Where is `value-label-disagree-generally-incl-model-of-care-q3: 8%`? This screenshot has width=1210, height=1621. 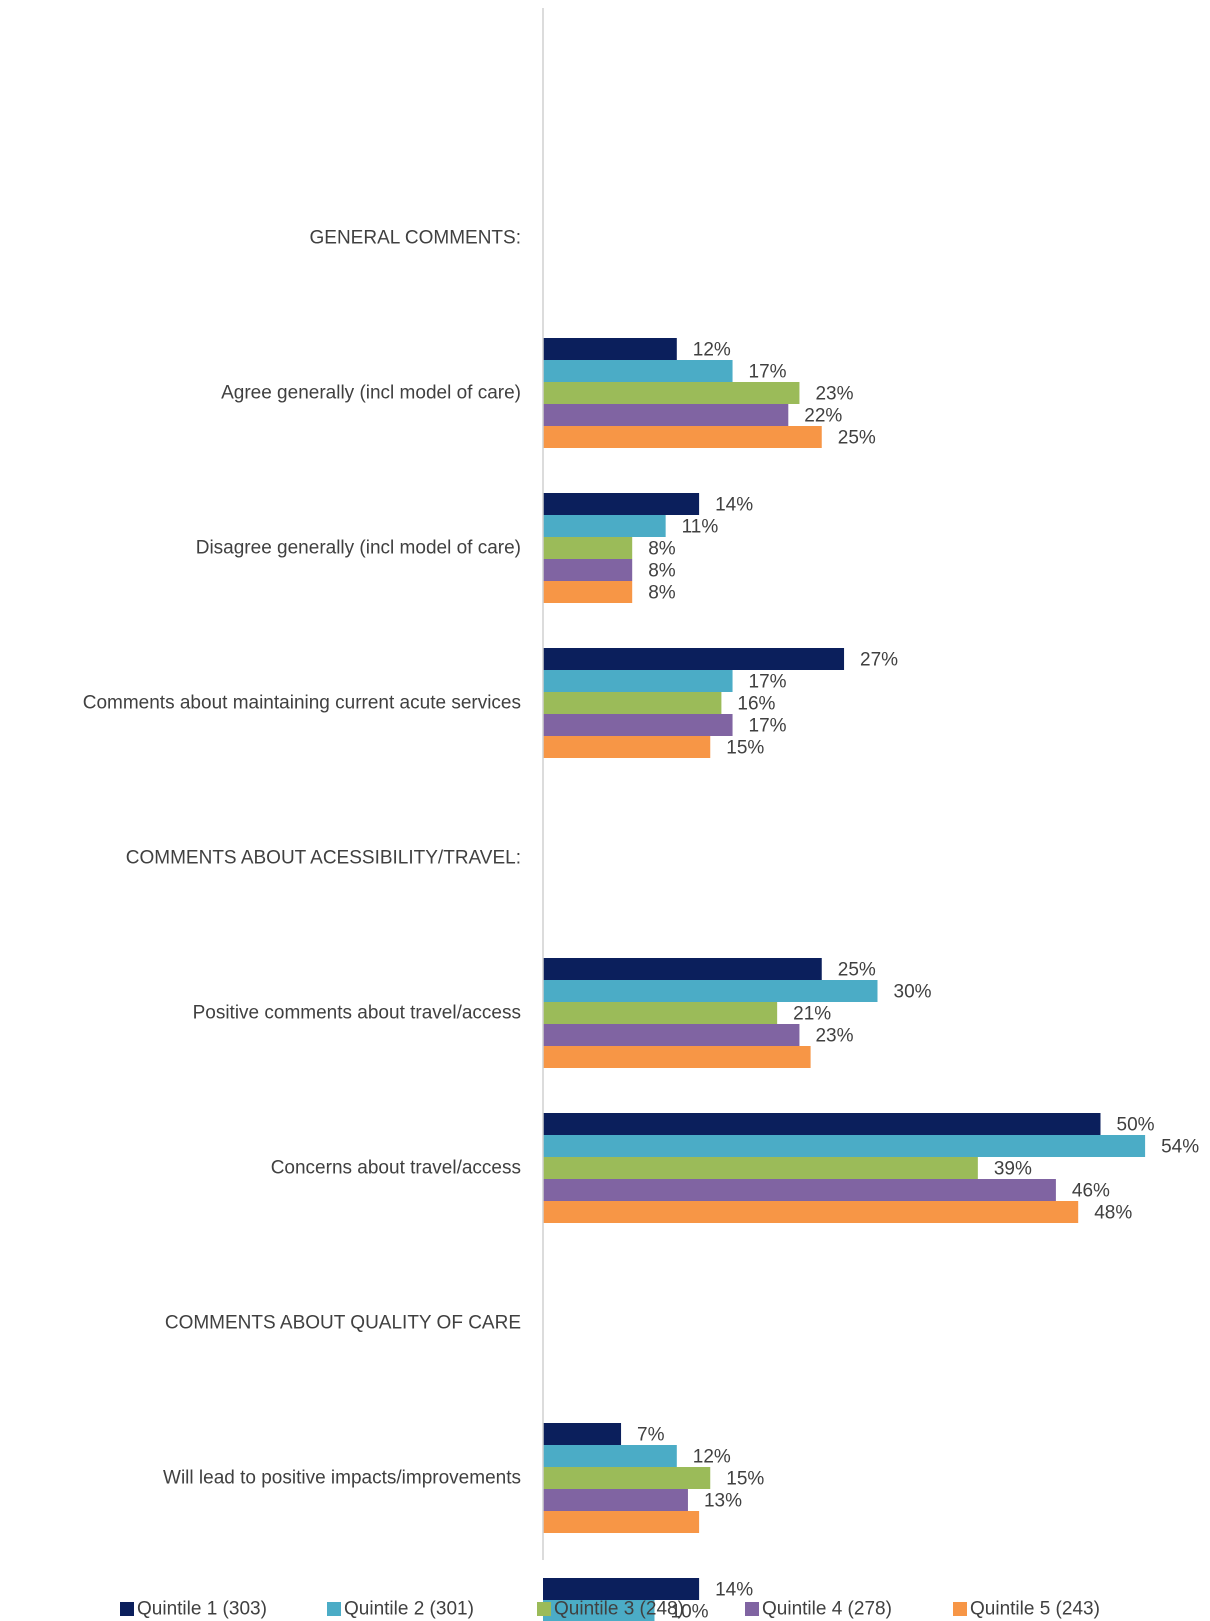 value-label-disagree-generally-incl-model-of-care-q3: 8% is located at coordinates (662, 549).